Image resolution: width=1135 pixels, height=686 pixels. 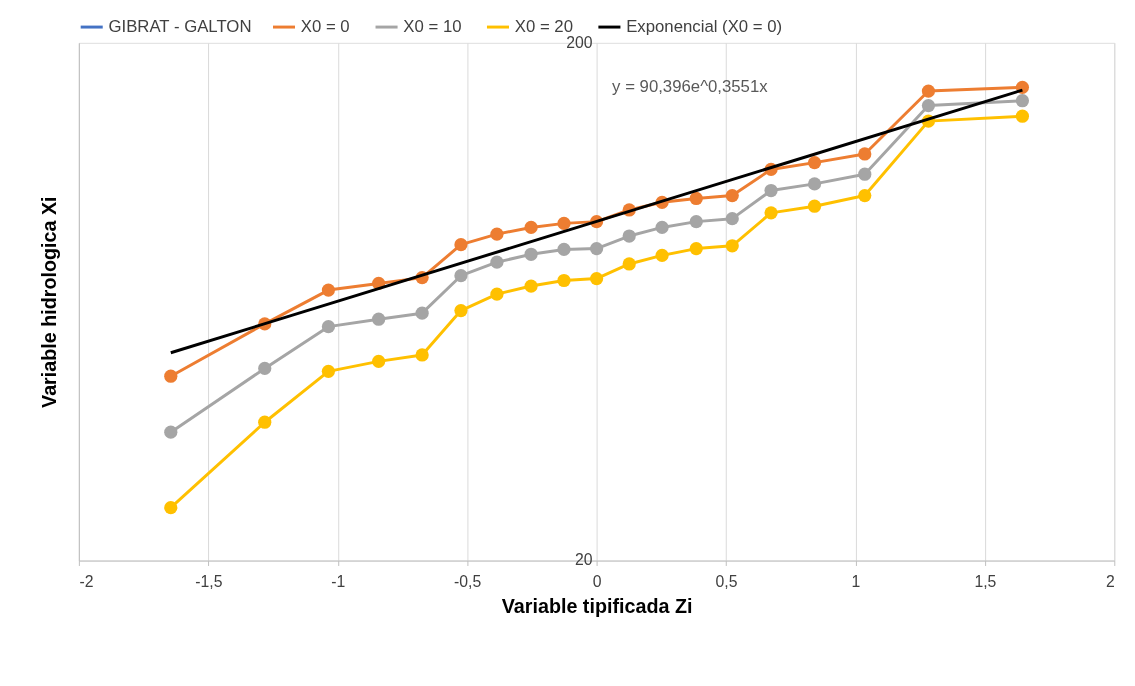 I want to click on x-tick-label: 0, so click(x=597, y=581).